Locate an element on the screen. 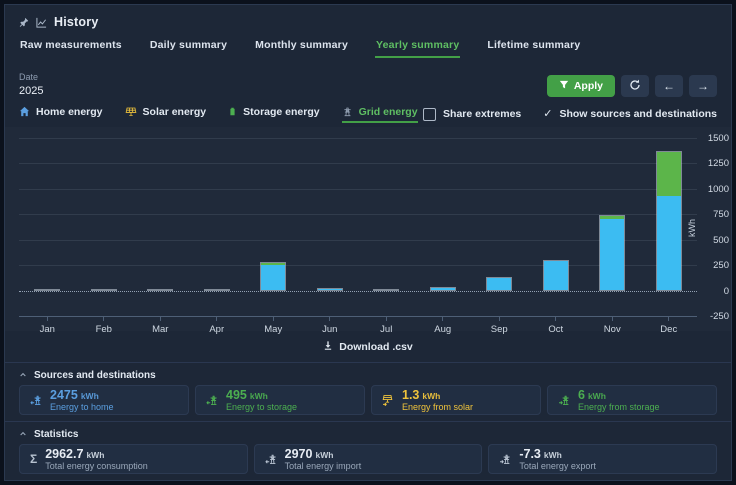  tab-daily-summary: Daily summary is located at coordinates (188, 48).